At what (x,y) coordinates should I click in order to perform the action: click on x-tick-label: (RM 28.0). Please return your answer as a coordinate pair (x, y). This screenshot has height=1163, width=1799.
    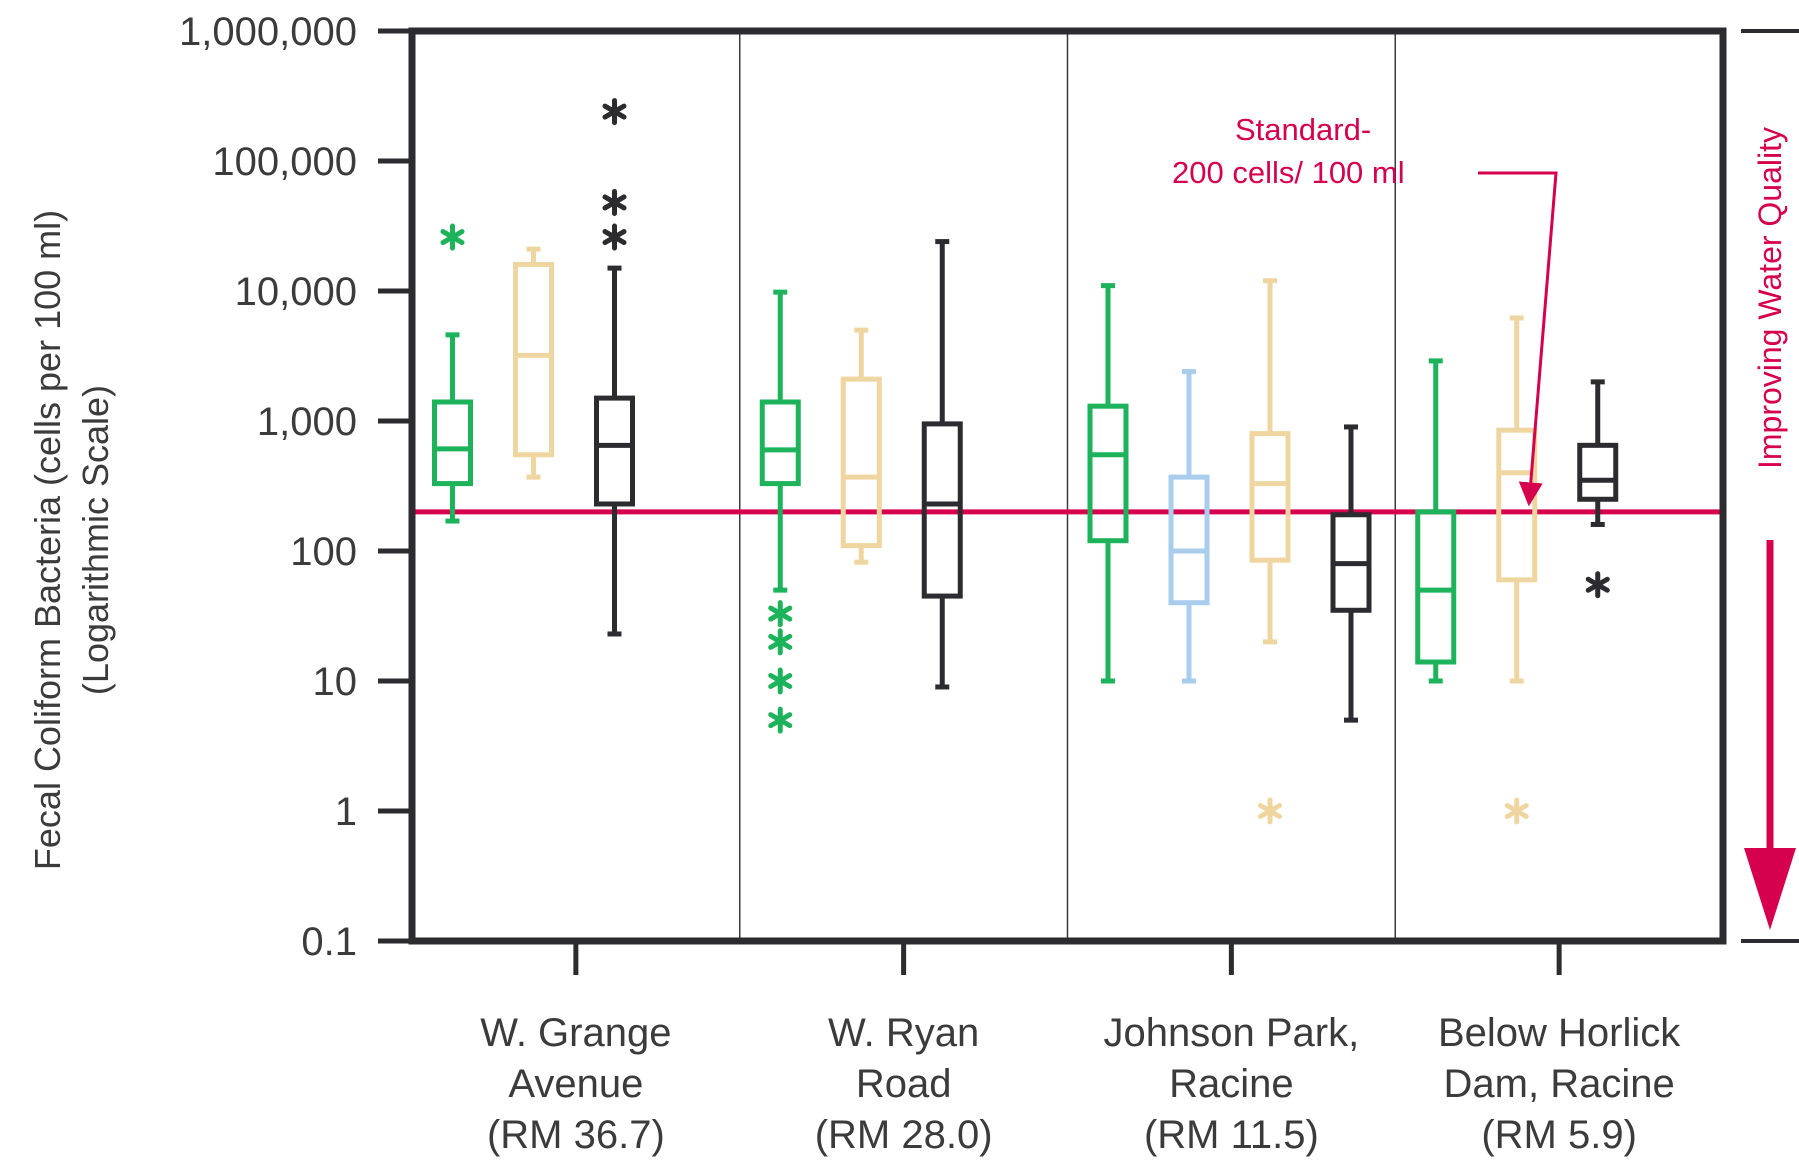
    Looking at the image, I should click on (904, 1135).